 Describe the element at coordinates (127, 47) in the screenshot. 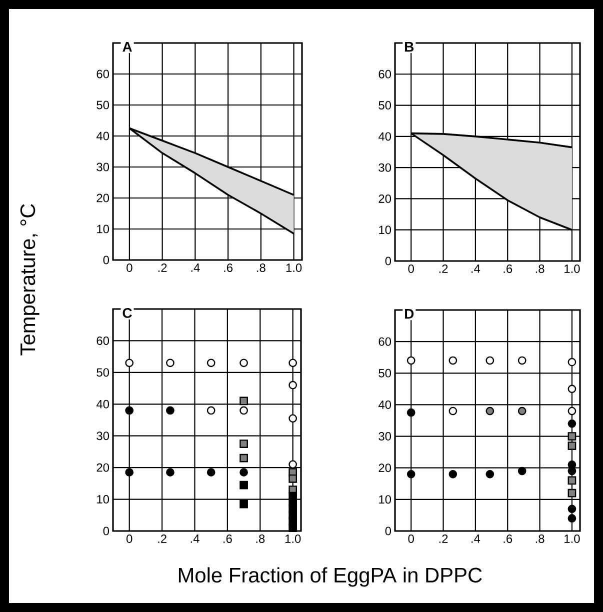

I see `chart-title: A` at that location.